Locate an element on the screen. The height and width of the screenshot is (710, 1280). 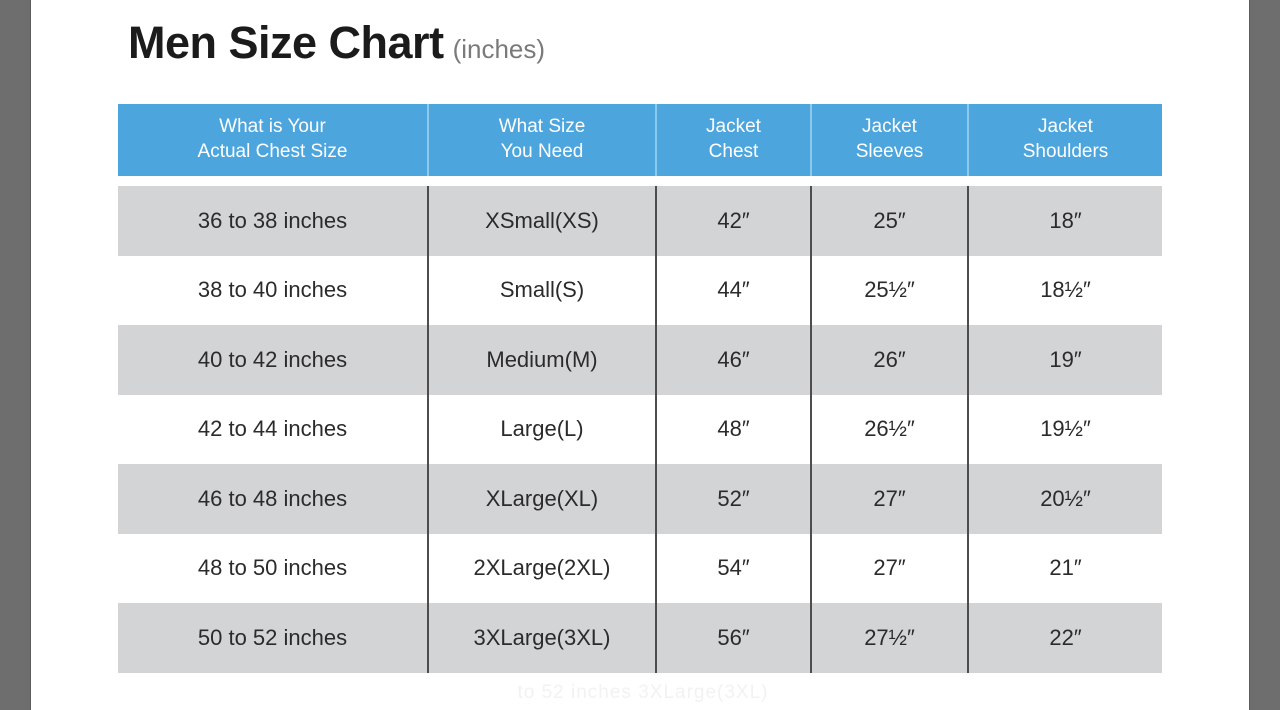
cell-jacket-chest: 52″ is located at coordinates (734, 499).